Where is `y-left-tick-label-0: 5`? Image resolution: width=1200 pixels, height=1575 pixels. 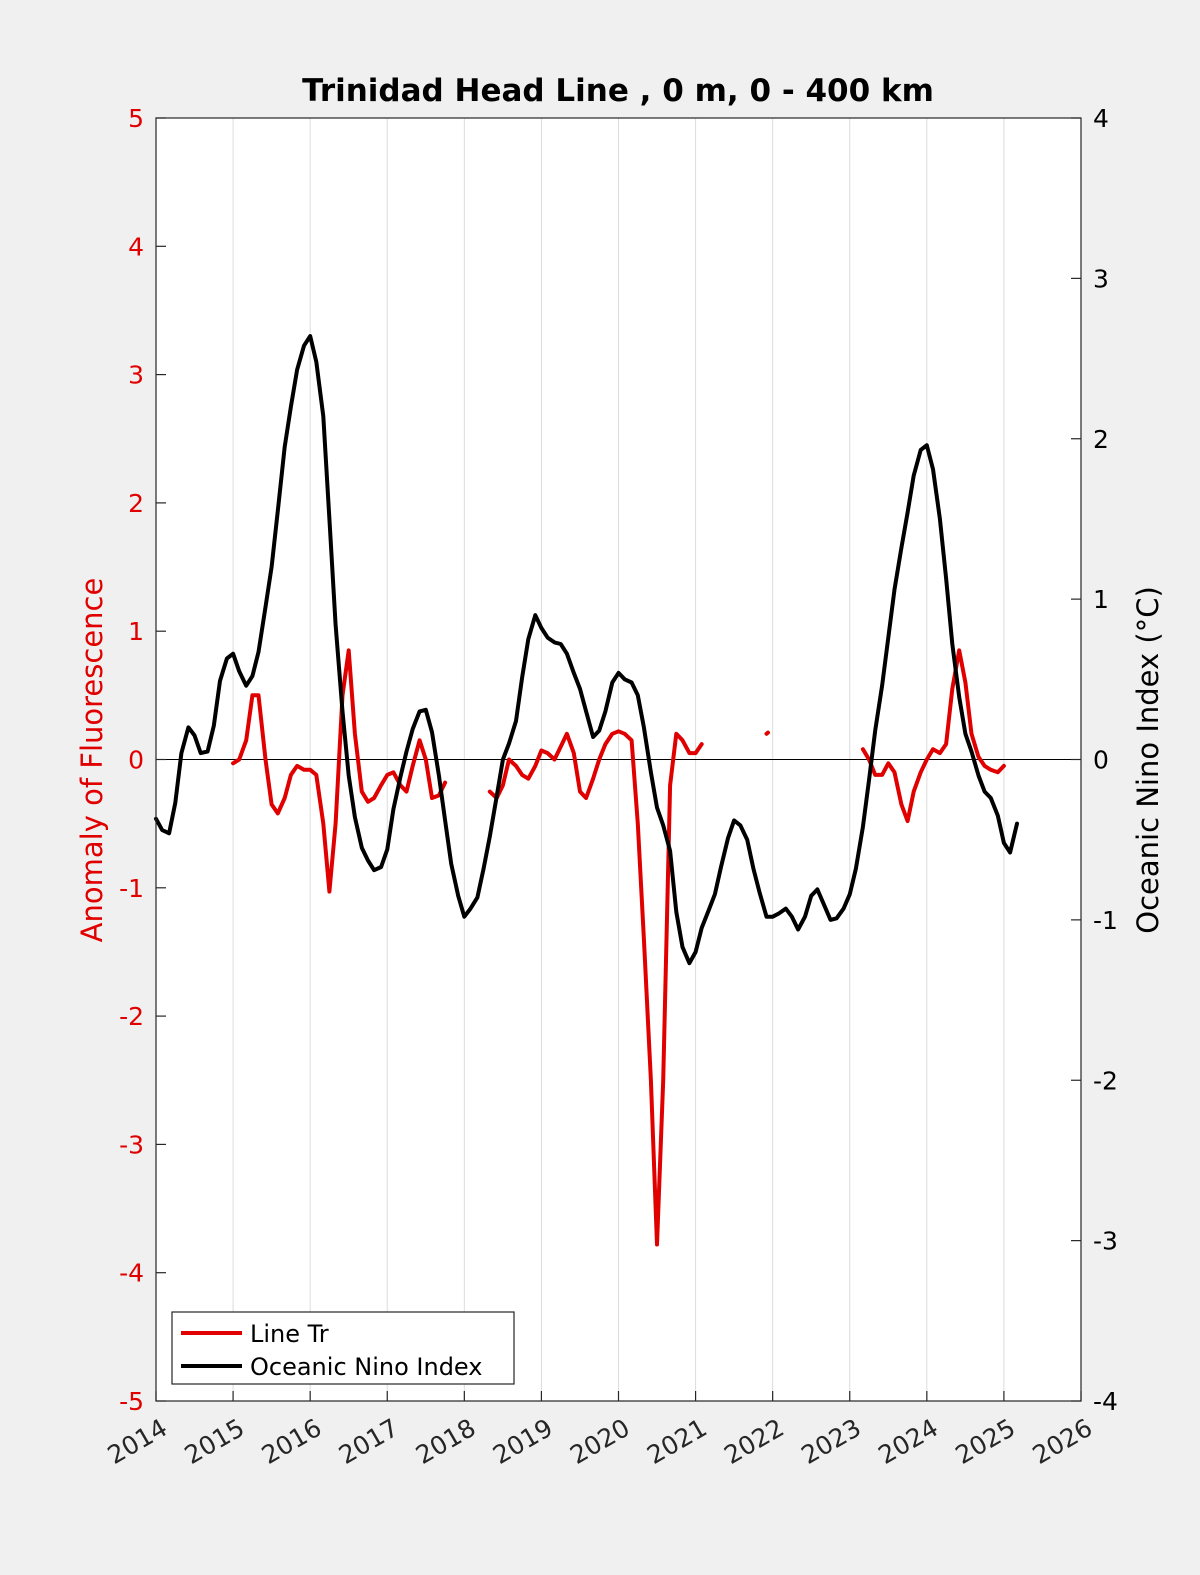 y-left-tick-label-0: 5 is located at coordinates (136, 118).